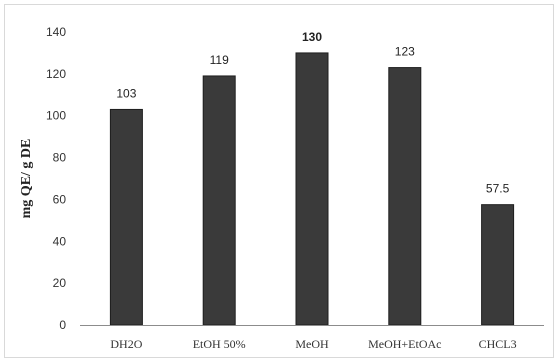  Describe the element at coordinates (404, 344) in the screenshot. I see `x-tick-label-3: MeOH+EtOAc` at that location.